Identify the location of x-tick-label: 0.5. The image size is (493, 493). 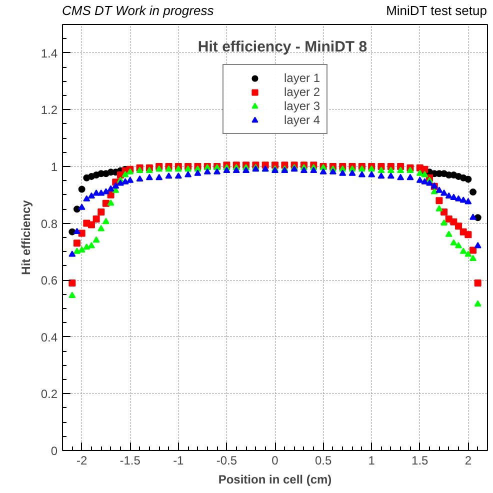
(323, 461).